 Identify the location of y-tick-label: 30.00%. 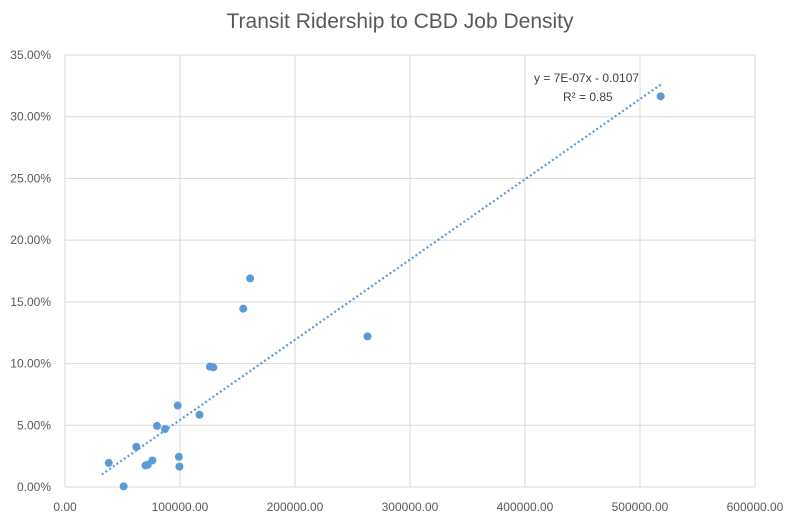
(30, 117).